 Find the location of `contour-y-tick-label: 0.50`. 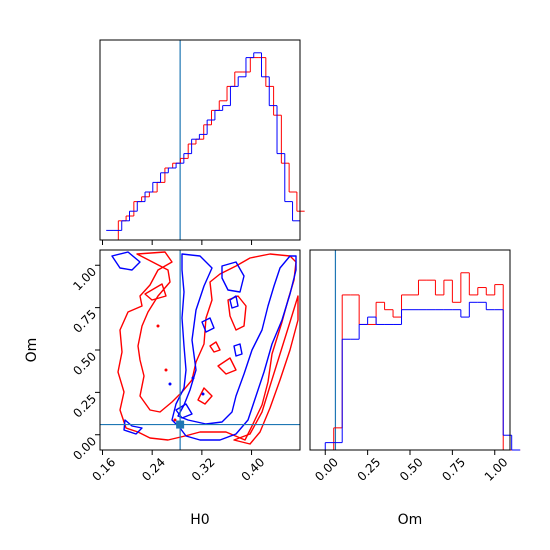

contour-y-tick-label: 0.50 is located at coordinates (84, 363).